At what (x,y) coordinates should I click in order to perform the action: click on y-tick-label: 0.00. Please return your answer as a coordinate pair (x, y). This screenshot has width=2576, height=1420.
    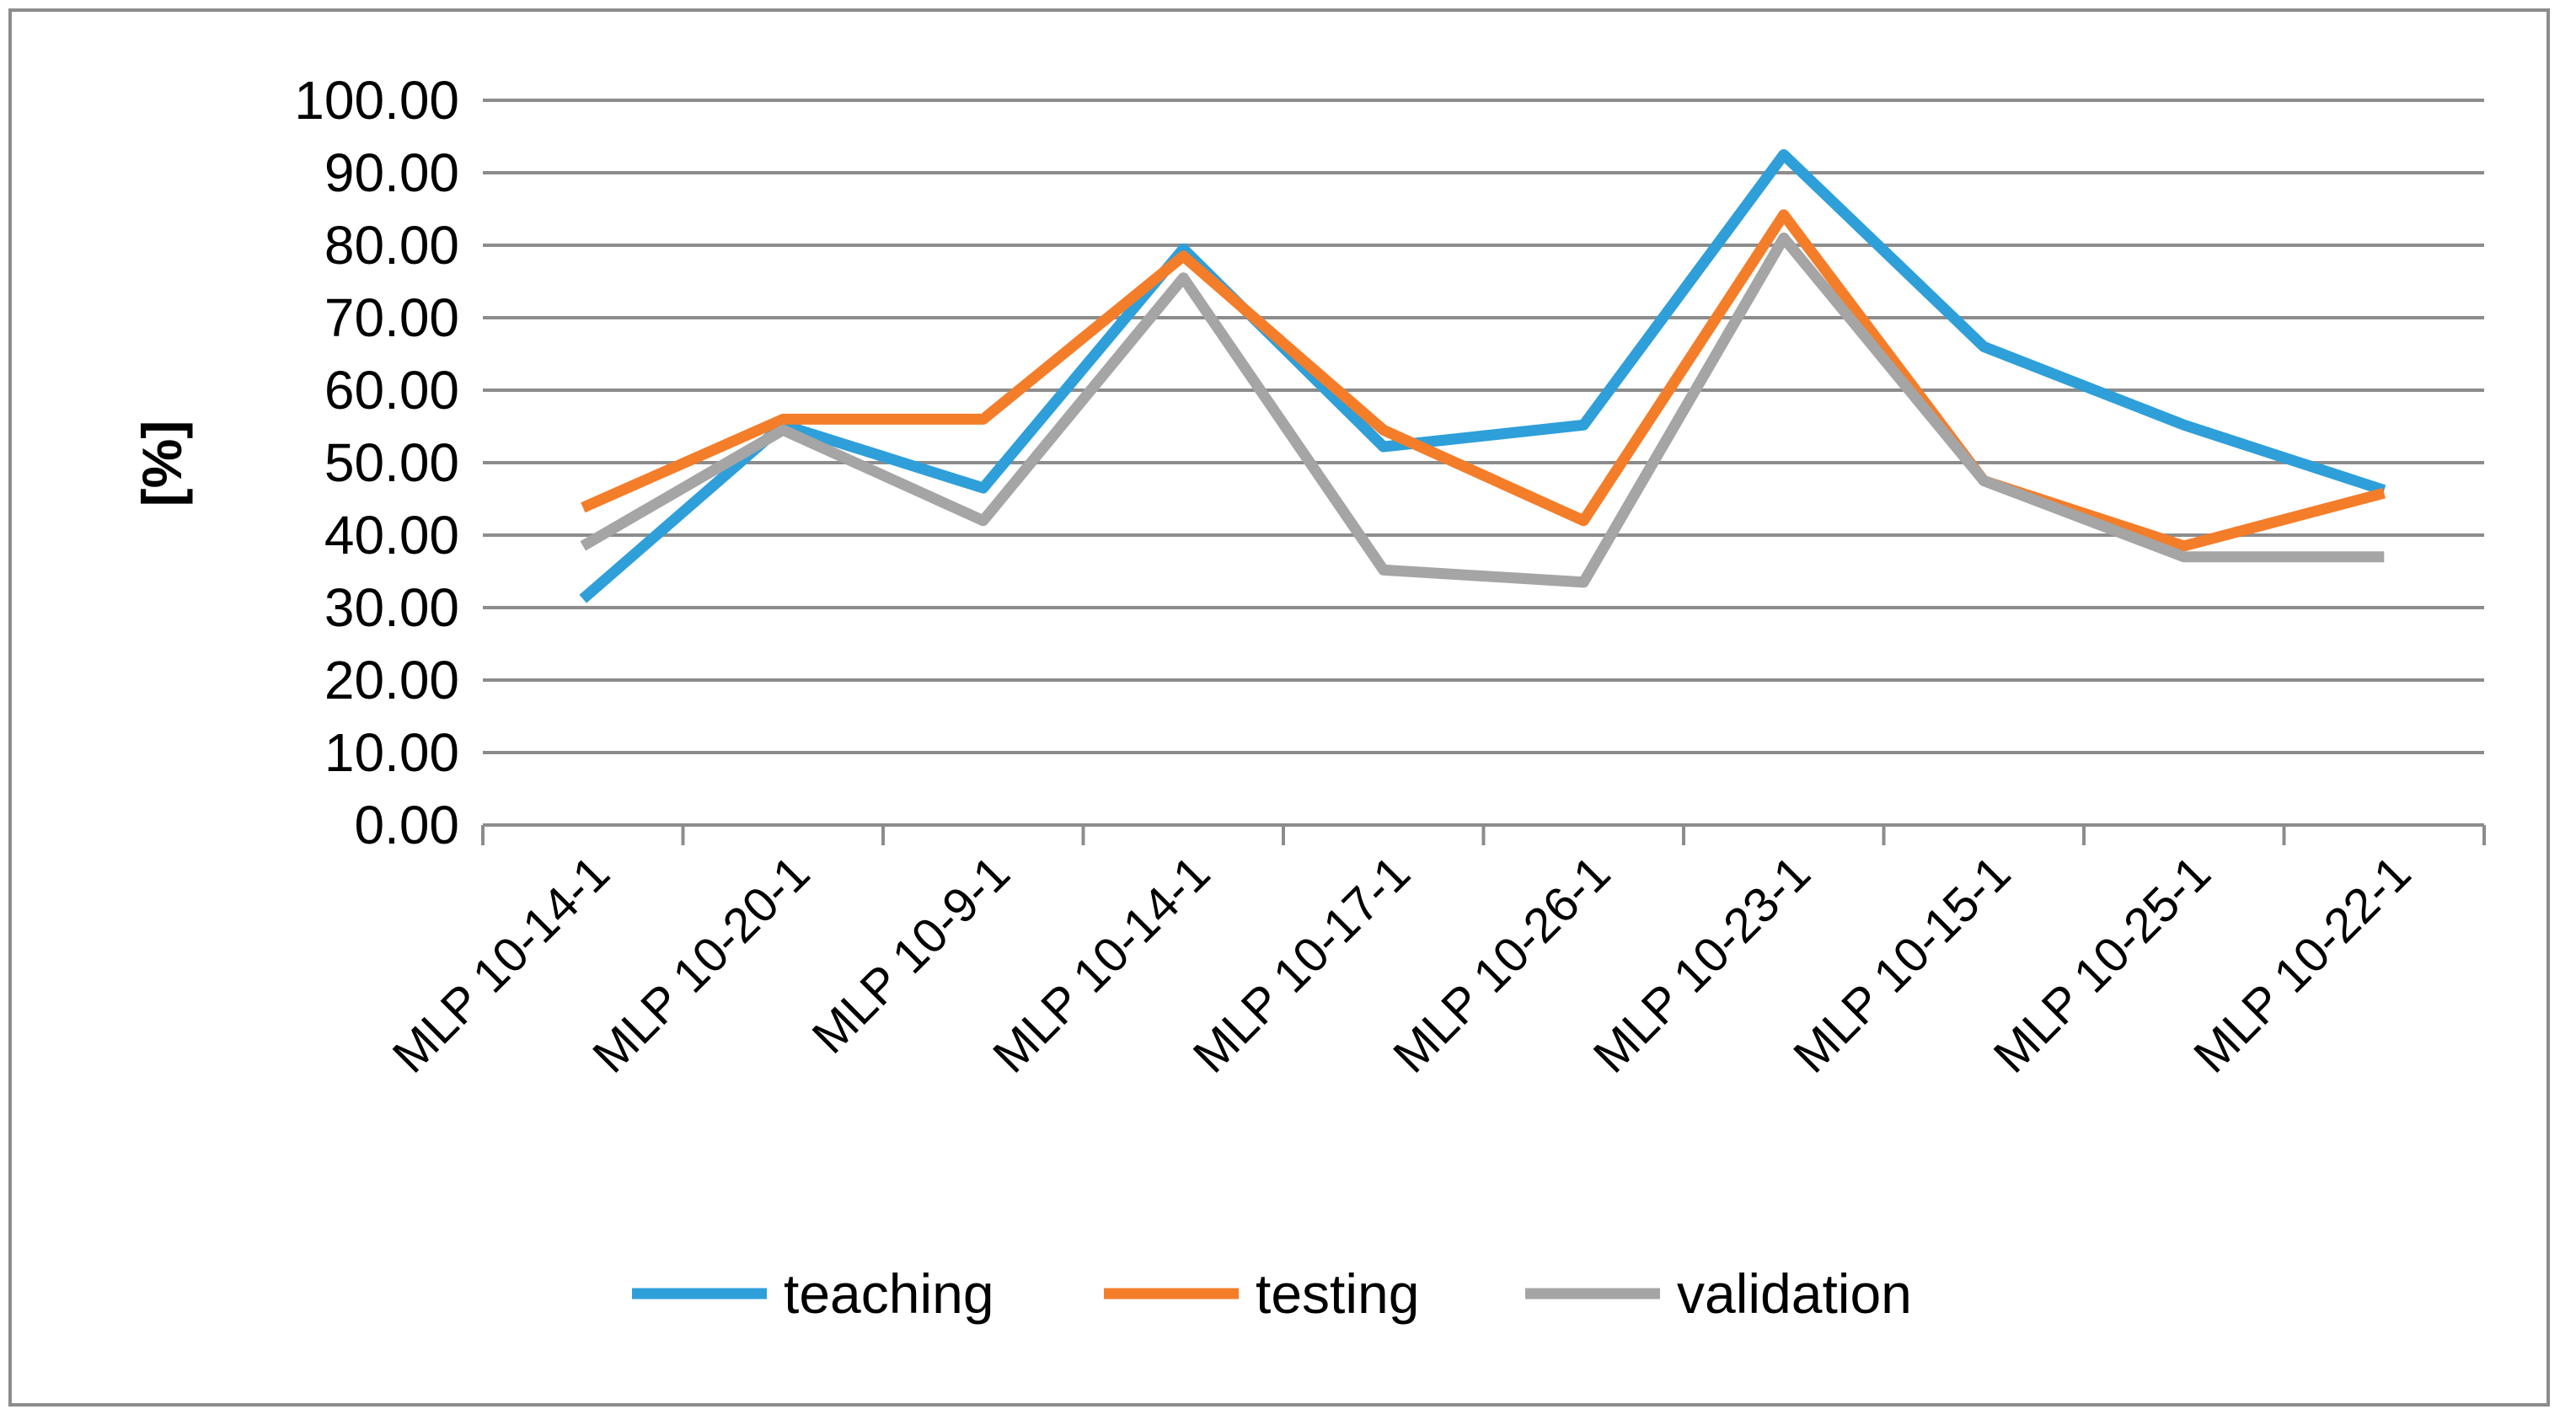
    Looking at the image, I should click on (407, 825).